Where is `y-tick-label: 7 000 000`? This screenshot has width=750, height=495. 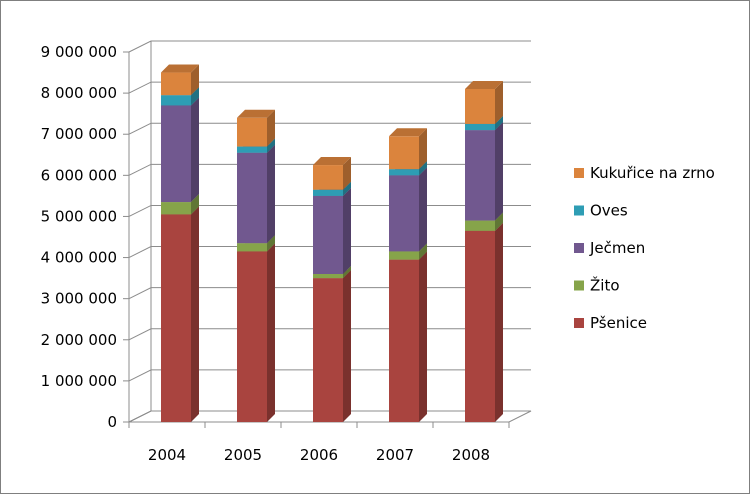
y-tick-label: 7 000 000 is located at coordinates (79, 134).